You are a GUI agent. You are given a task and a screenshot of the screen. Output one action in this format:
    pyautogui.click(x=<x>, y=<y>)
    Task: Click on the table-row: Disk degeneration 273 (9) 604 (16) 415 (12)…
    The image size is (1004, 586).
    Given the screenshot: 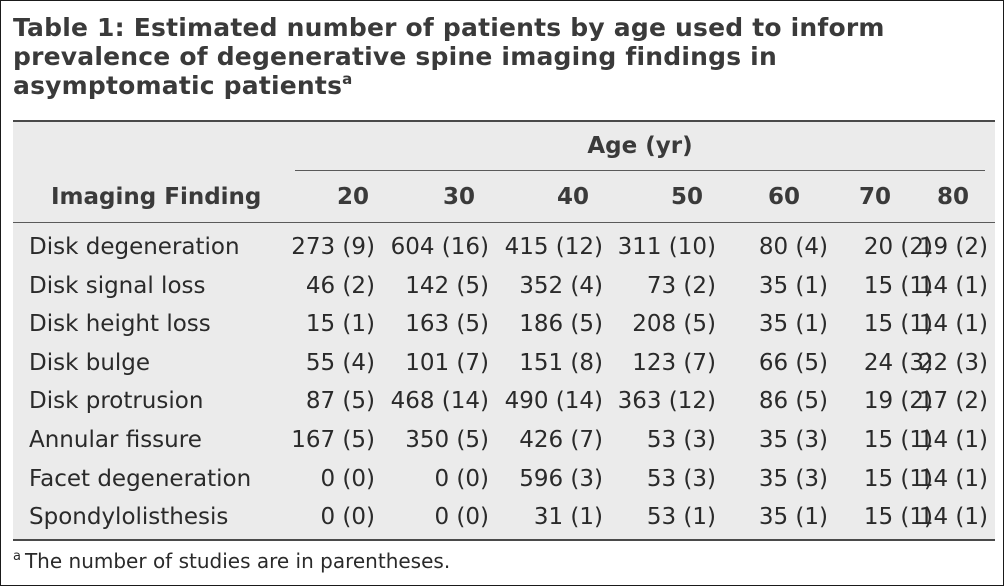 What is the action you would take?
    pyautogui.click(x=504, y=247)
    